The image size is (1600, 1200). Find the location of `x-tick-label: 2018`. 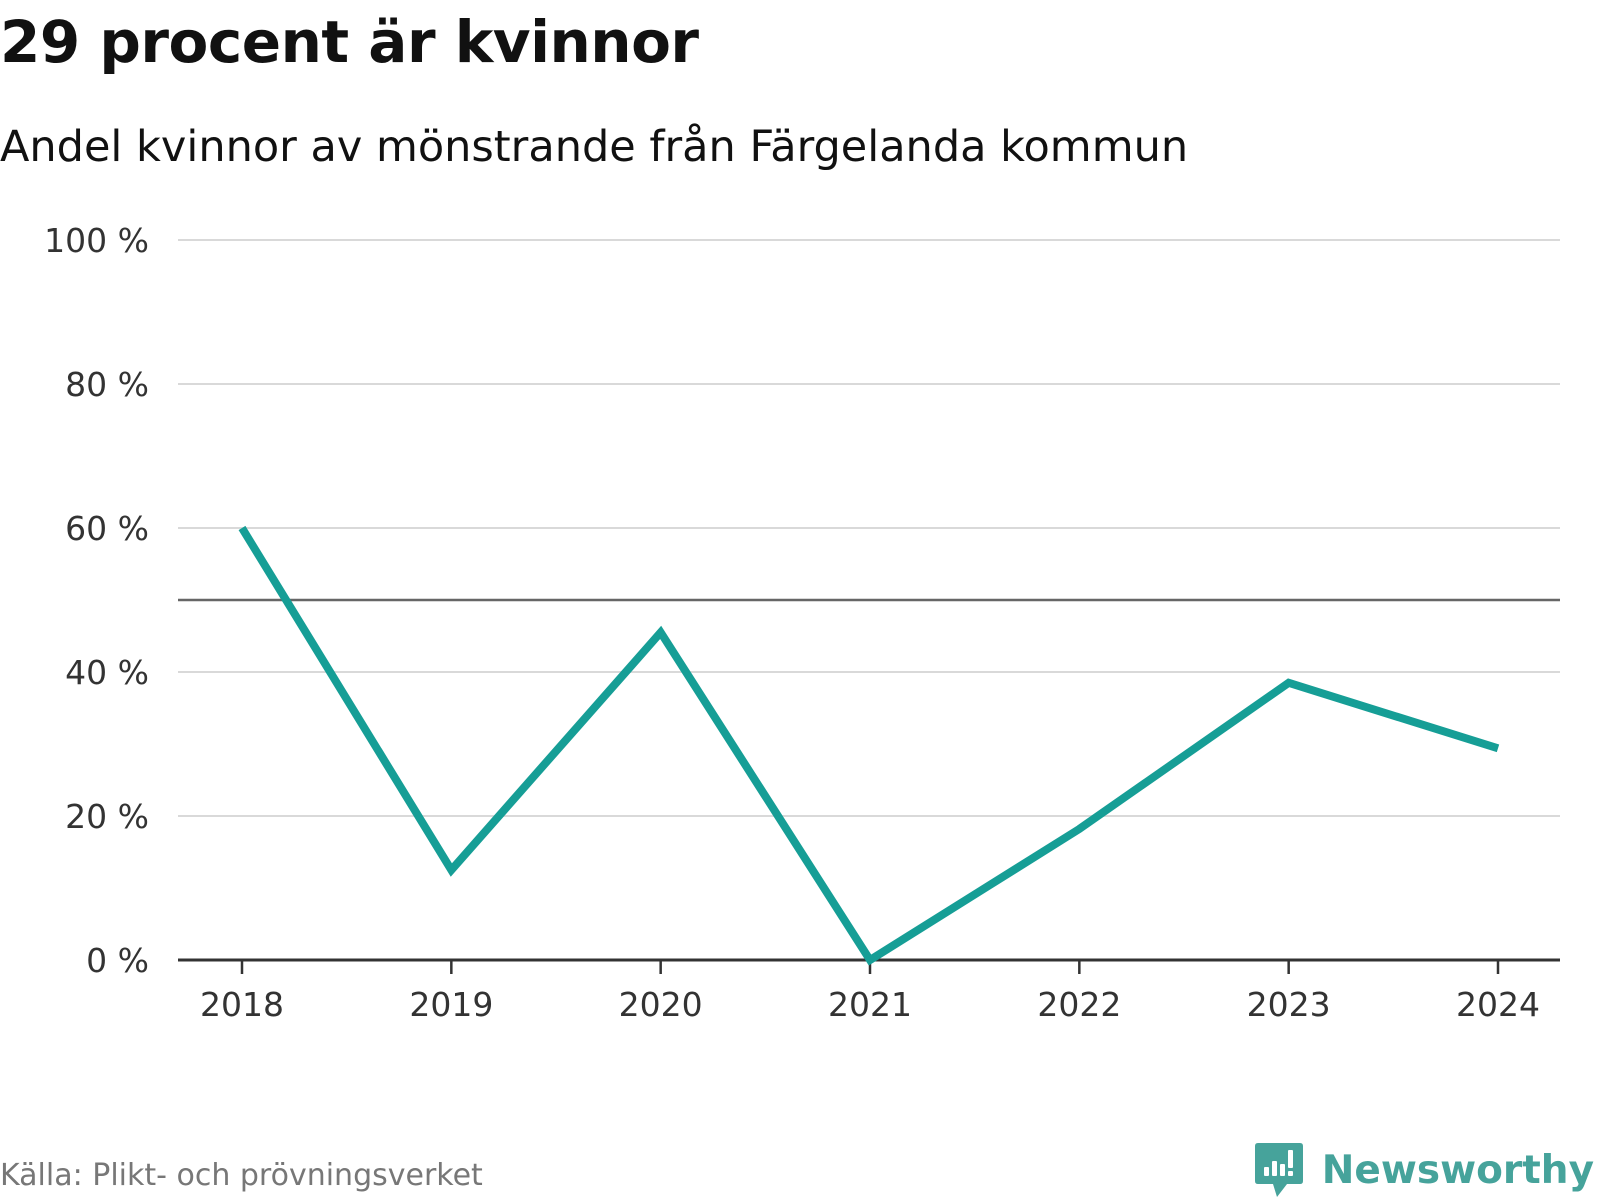

x-tick-label: 2018 is located at coordinates (242, 1004).